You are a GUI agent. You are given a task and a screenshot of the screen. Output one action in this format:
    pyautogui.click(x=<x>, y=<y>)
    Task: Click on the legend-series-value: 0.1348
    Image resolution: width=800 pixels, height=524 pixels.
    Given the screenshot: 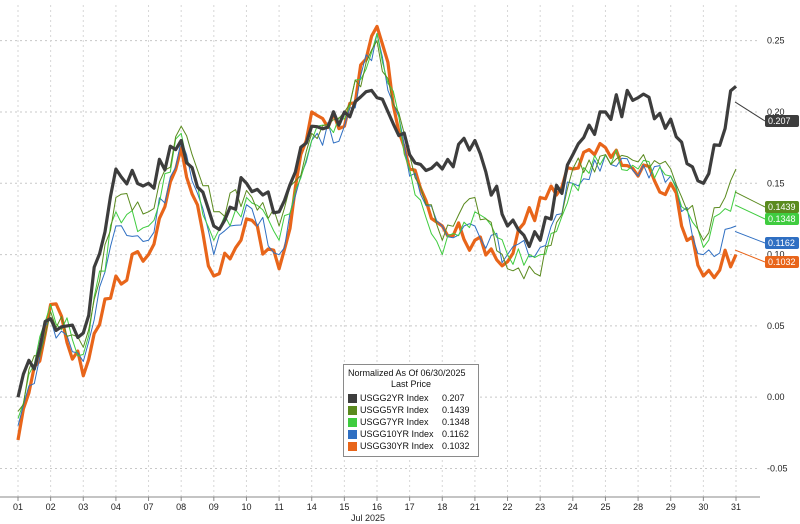 What is the action you would take?
    pyautogui.click(x=456, y=422)
    